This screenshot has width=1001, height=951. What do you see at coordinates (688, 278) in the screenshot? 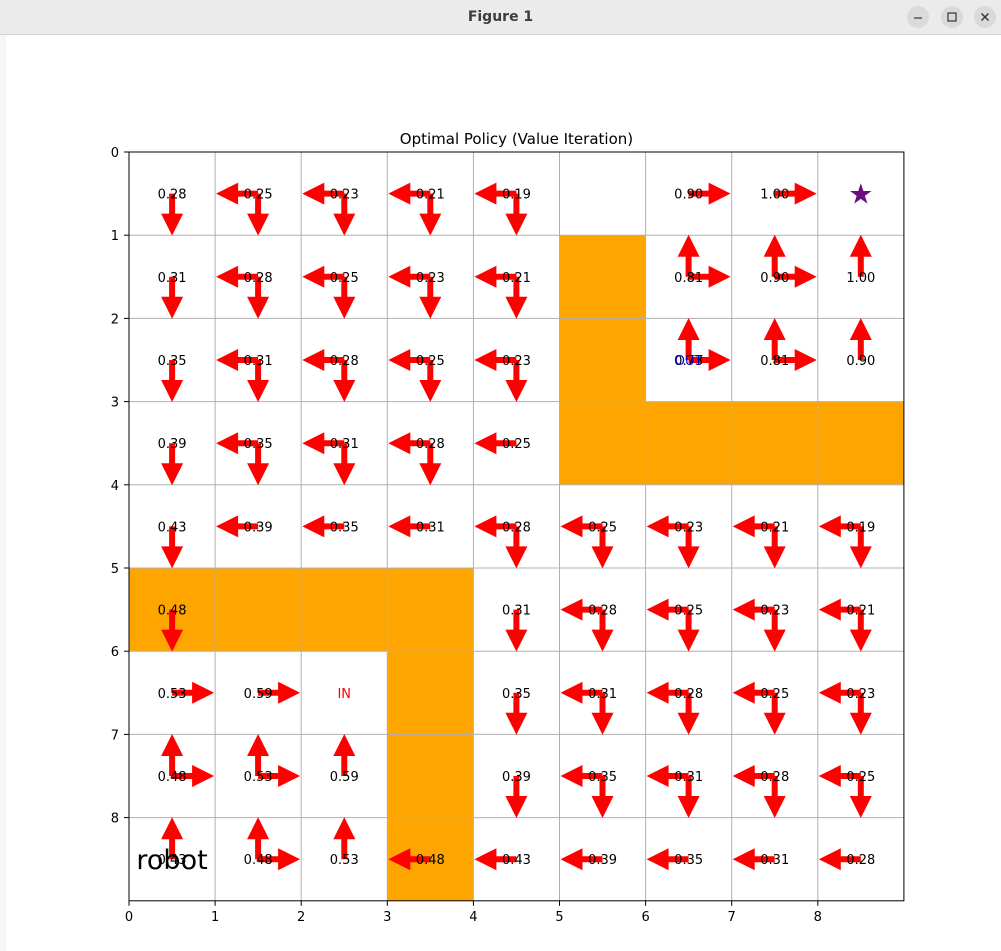
I see `state-value-label: 0.81` at bounding box center [688, 278].